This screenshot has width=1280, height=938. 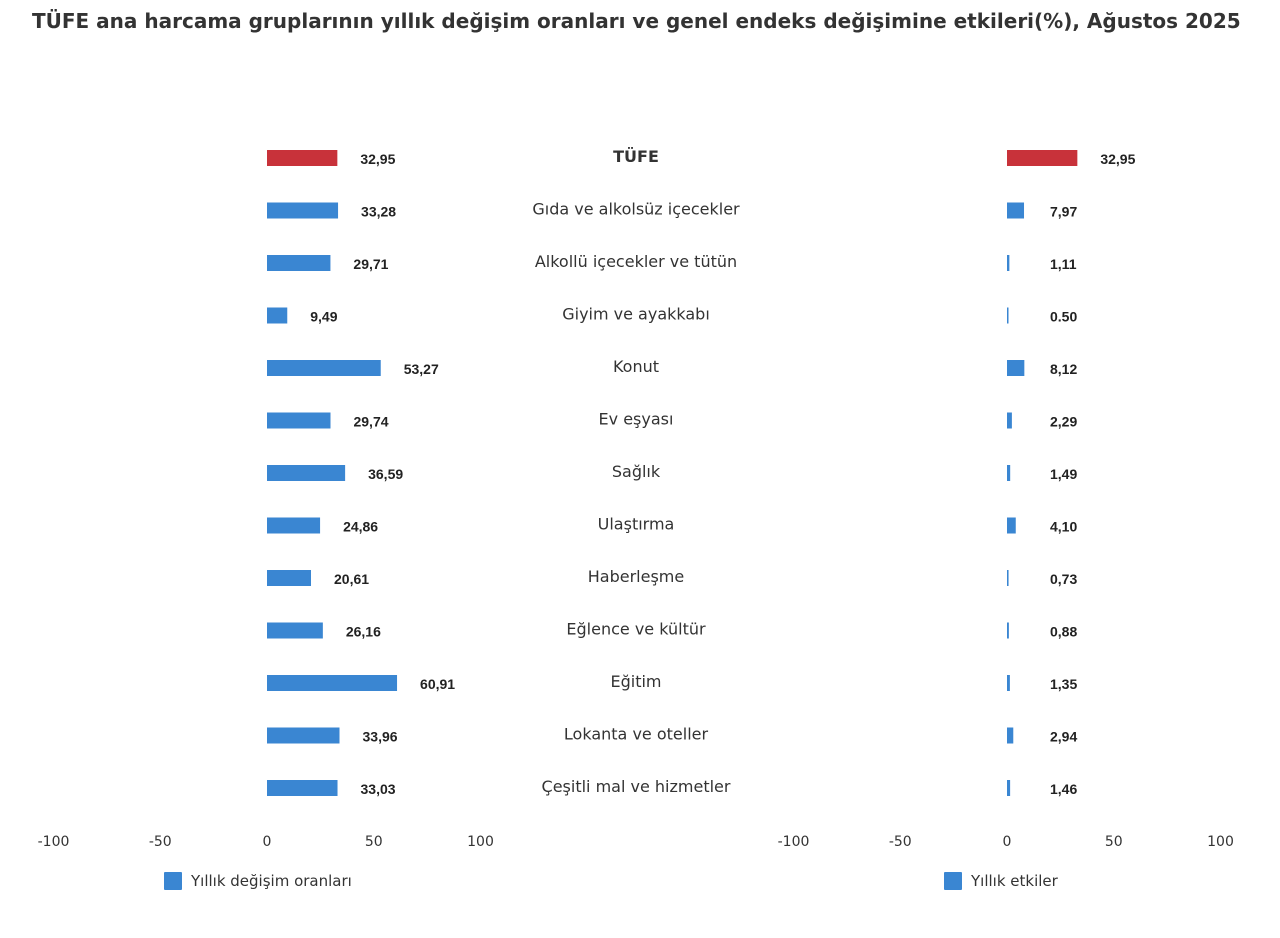 I want to click on rate-value-label: 29,74, so click(x=370, y=422).